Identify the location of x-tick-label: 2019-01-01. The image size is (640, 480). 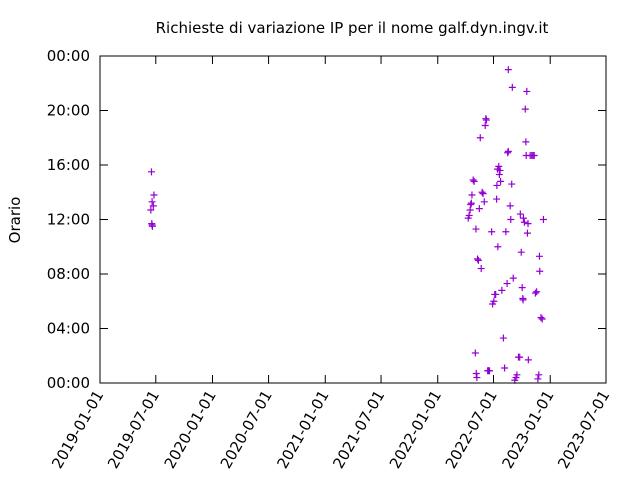
(77, 429).